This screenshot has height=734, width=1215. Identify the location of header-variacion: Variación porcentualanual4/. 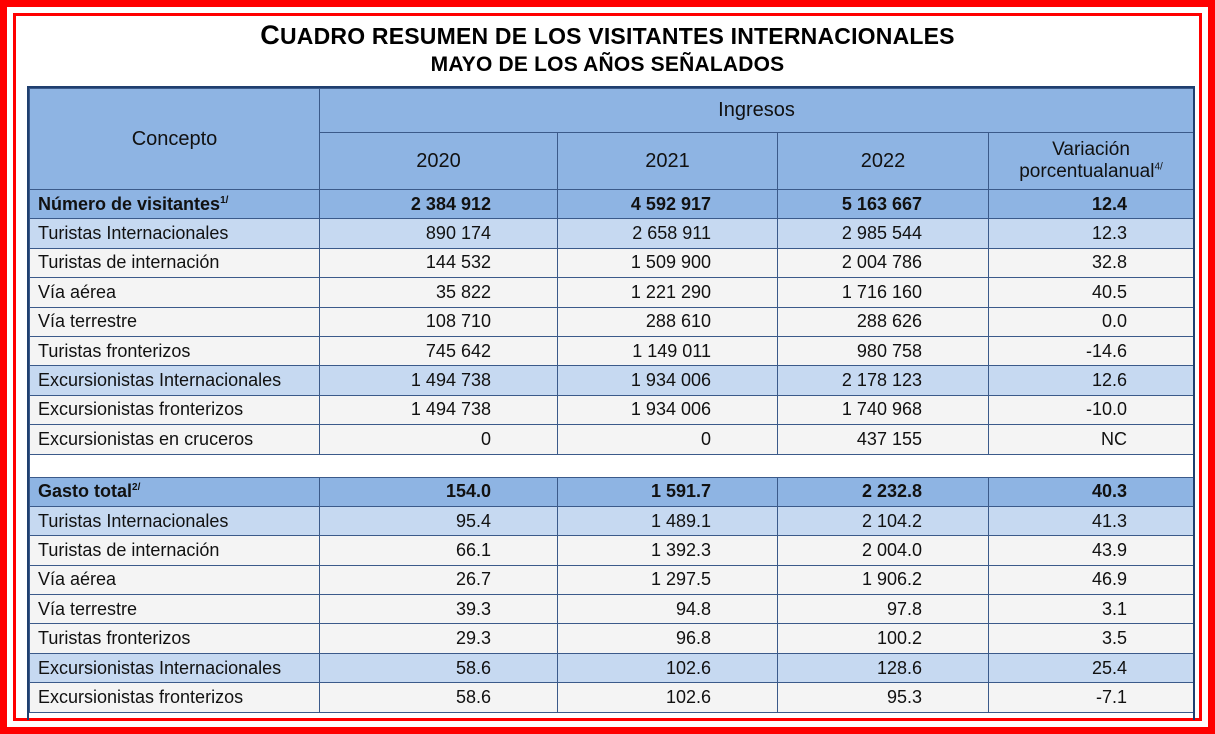
(1090, 161).